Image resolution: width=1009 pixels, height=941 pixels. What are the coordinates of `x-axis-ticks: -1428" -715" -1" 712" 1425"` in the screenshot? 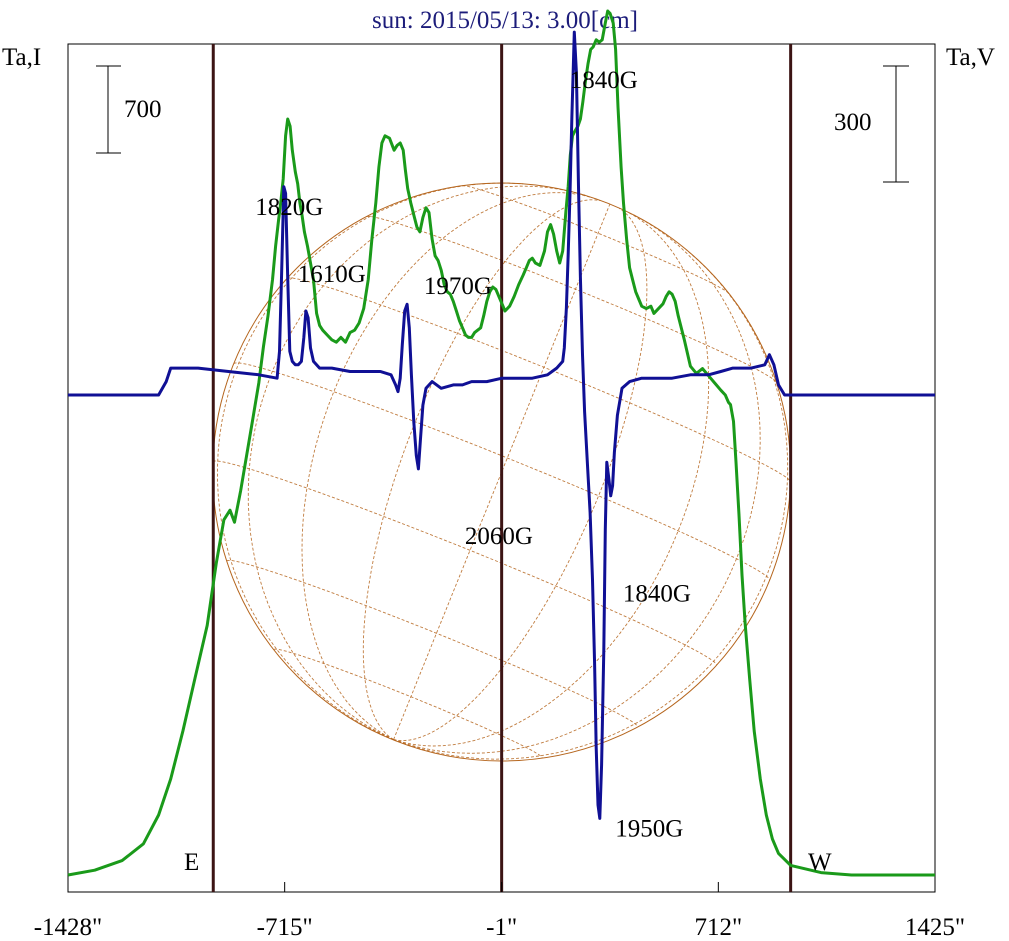 It's located at (499, 911).